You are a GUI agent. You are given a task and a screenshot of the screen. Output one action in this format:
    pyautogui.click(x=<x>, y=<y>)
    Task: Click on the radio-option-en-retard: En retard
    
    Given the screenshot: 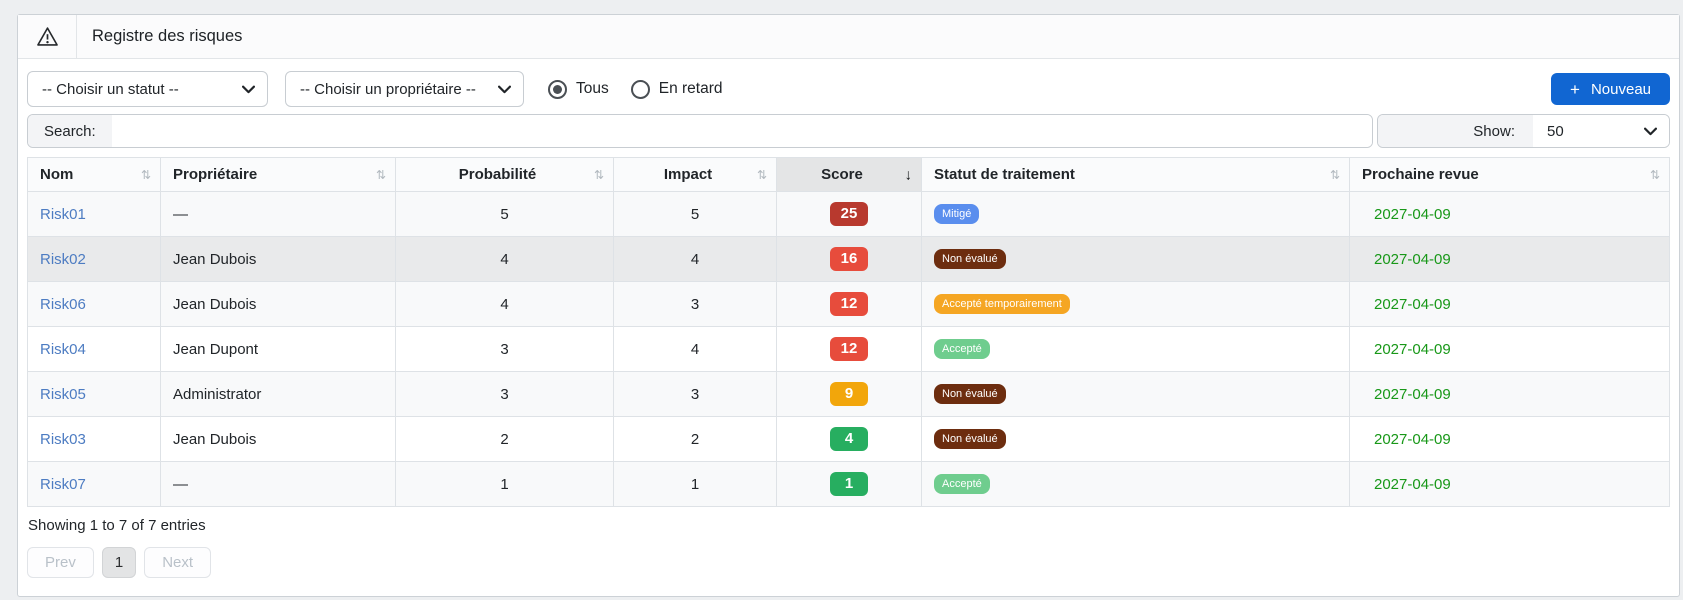 What is the action you would take?
    pyautogui.click(x=676, y=89)
    